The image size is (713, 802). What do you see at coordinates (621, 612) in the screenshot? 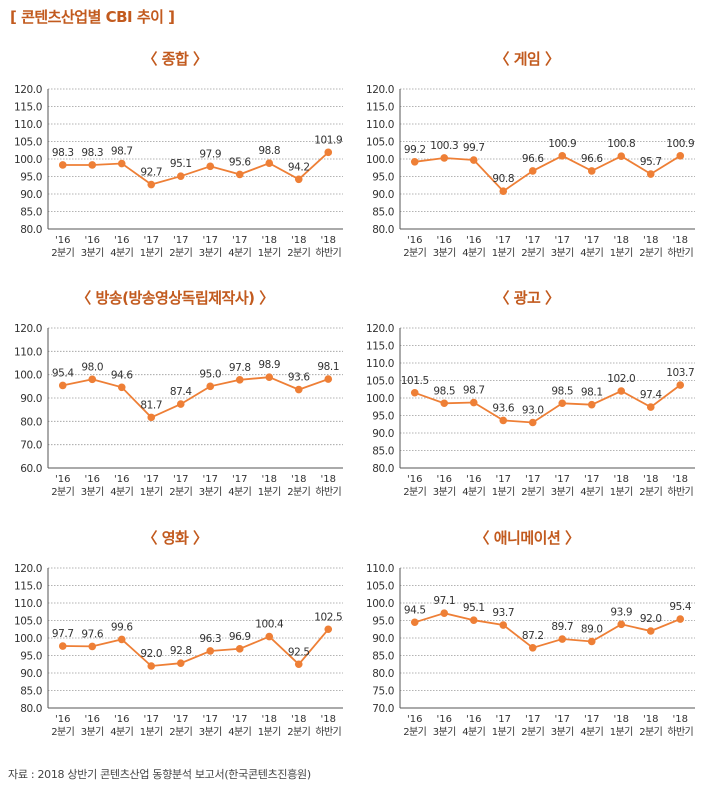
I see `data-label: 93.9` at bounding box center [621, 612].